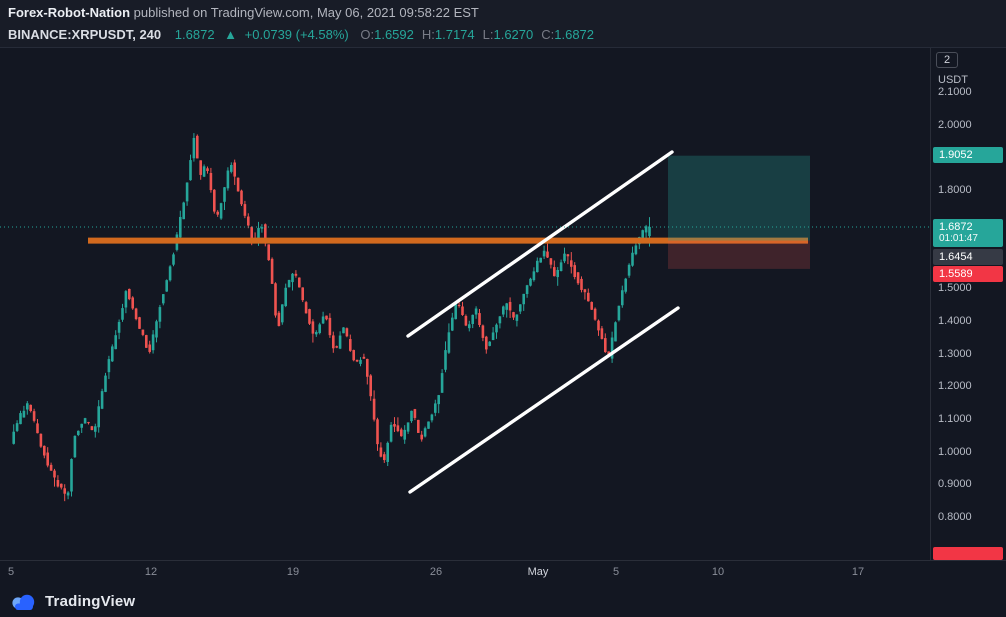 The width and height of the screenshot is (1006, 617). Describe the element at coordinates (24, 602) in the screenshot. I see `tradingview-logo-icon` at that location.